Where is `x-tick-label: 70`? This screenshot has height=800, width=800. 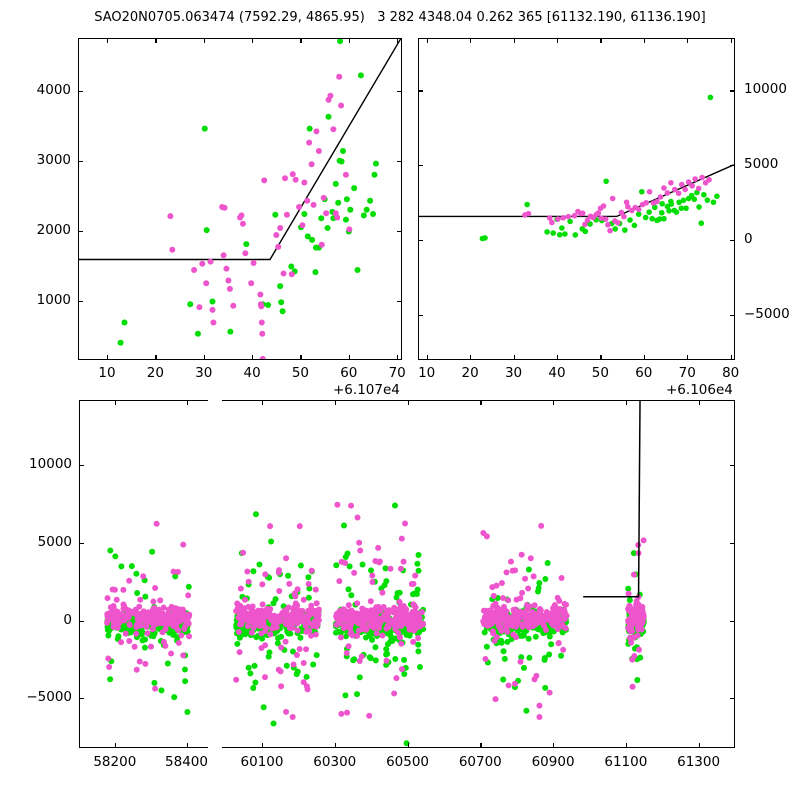
x-tick-label: 70 is located at coordinates (687, 373).